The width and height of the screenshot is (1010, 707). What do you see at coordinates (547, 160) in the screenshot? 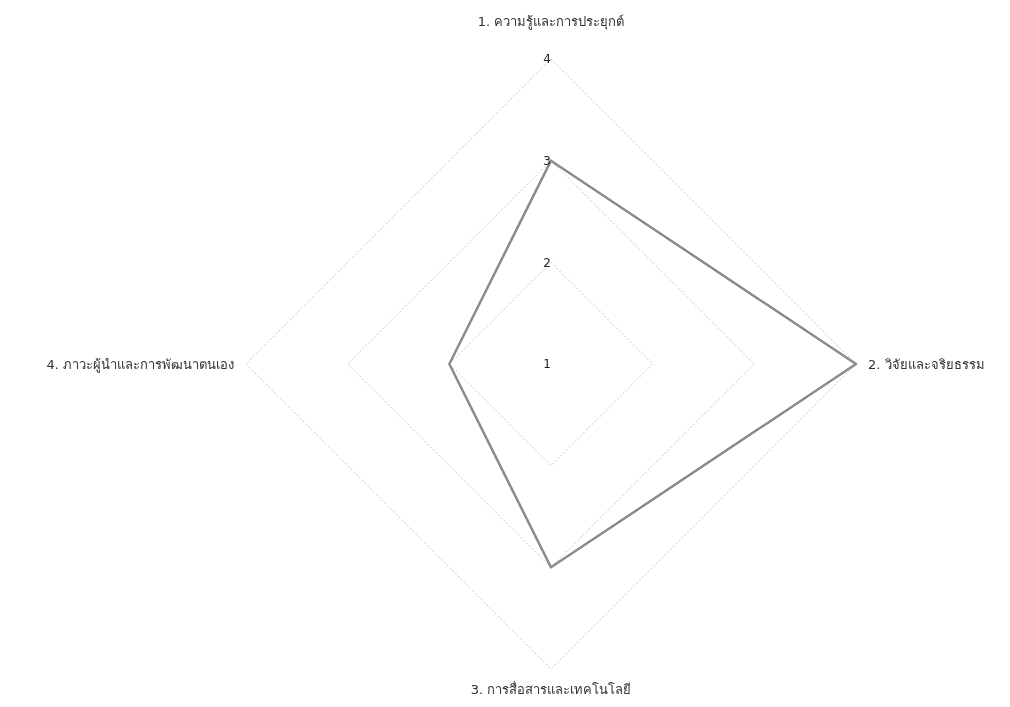
I see `y-tick-label: 3` at bounding box center [547, 160].